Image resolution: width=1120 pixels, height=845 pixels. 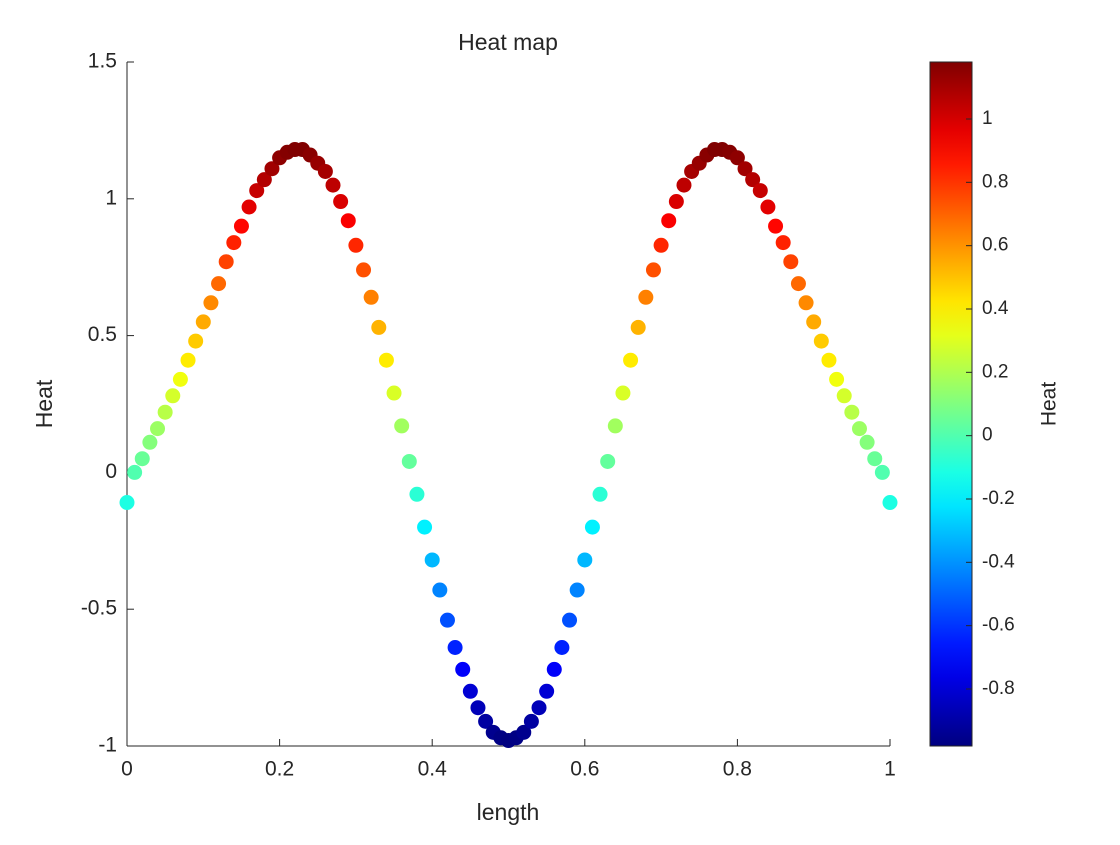 What do you see at coordinates (995, 308) in the screenshot?
I see `colorbar-tick-label: 0.4` at bounding box center [995, 308].